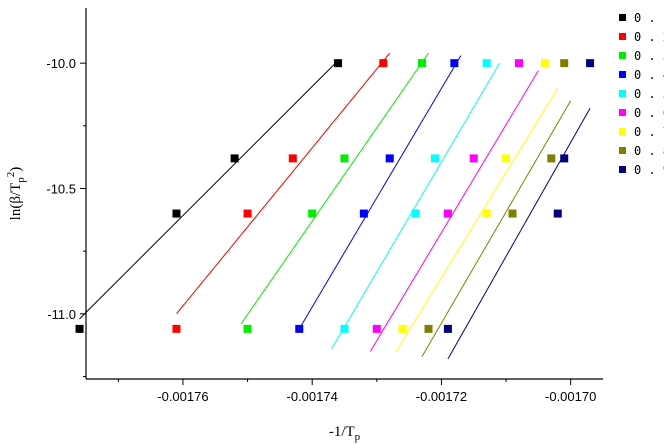 This screenshot has width=664, height=444. What do you see at coordinates (649, 18) in the screenshot?
I see `legend-label-0.1: 0 . 1` at bounding box center [649, 18].